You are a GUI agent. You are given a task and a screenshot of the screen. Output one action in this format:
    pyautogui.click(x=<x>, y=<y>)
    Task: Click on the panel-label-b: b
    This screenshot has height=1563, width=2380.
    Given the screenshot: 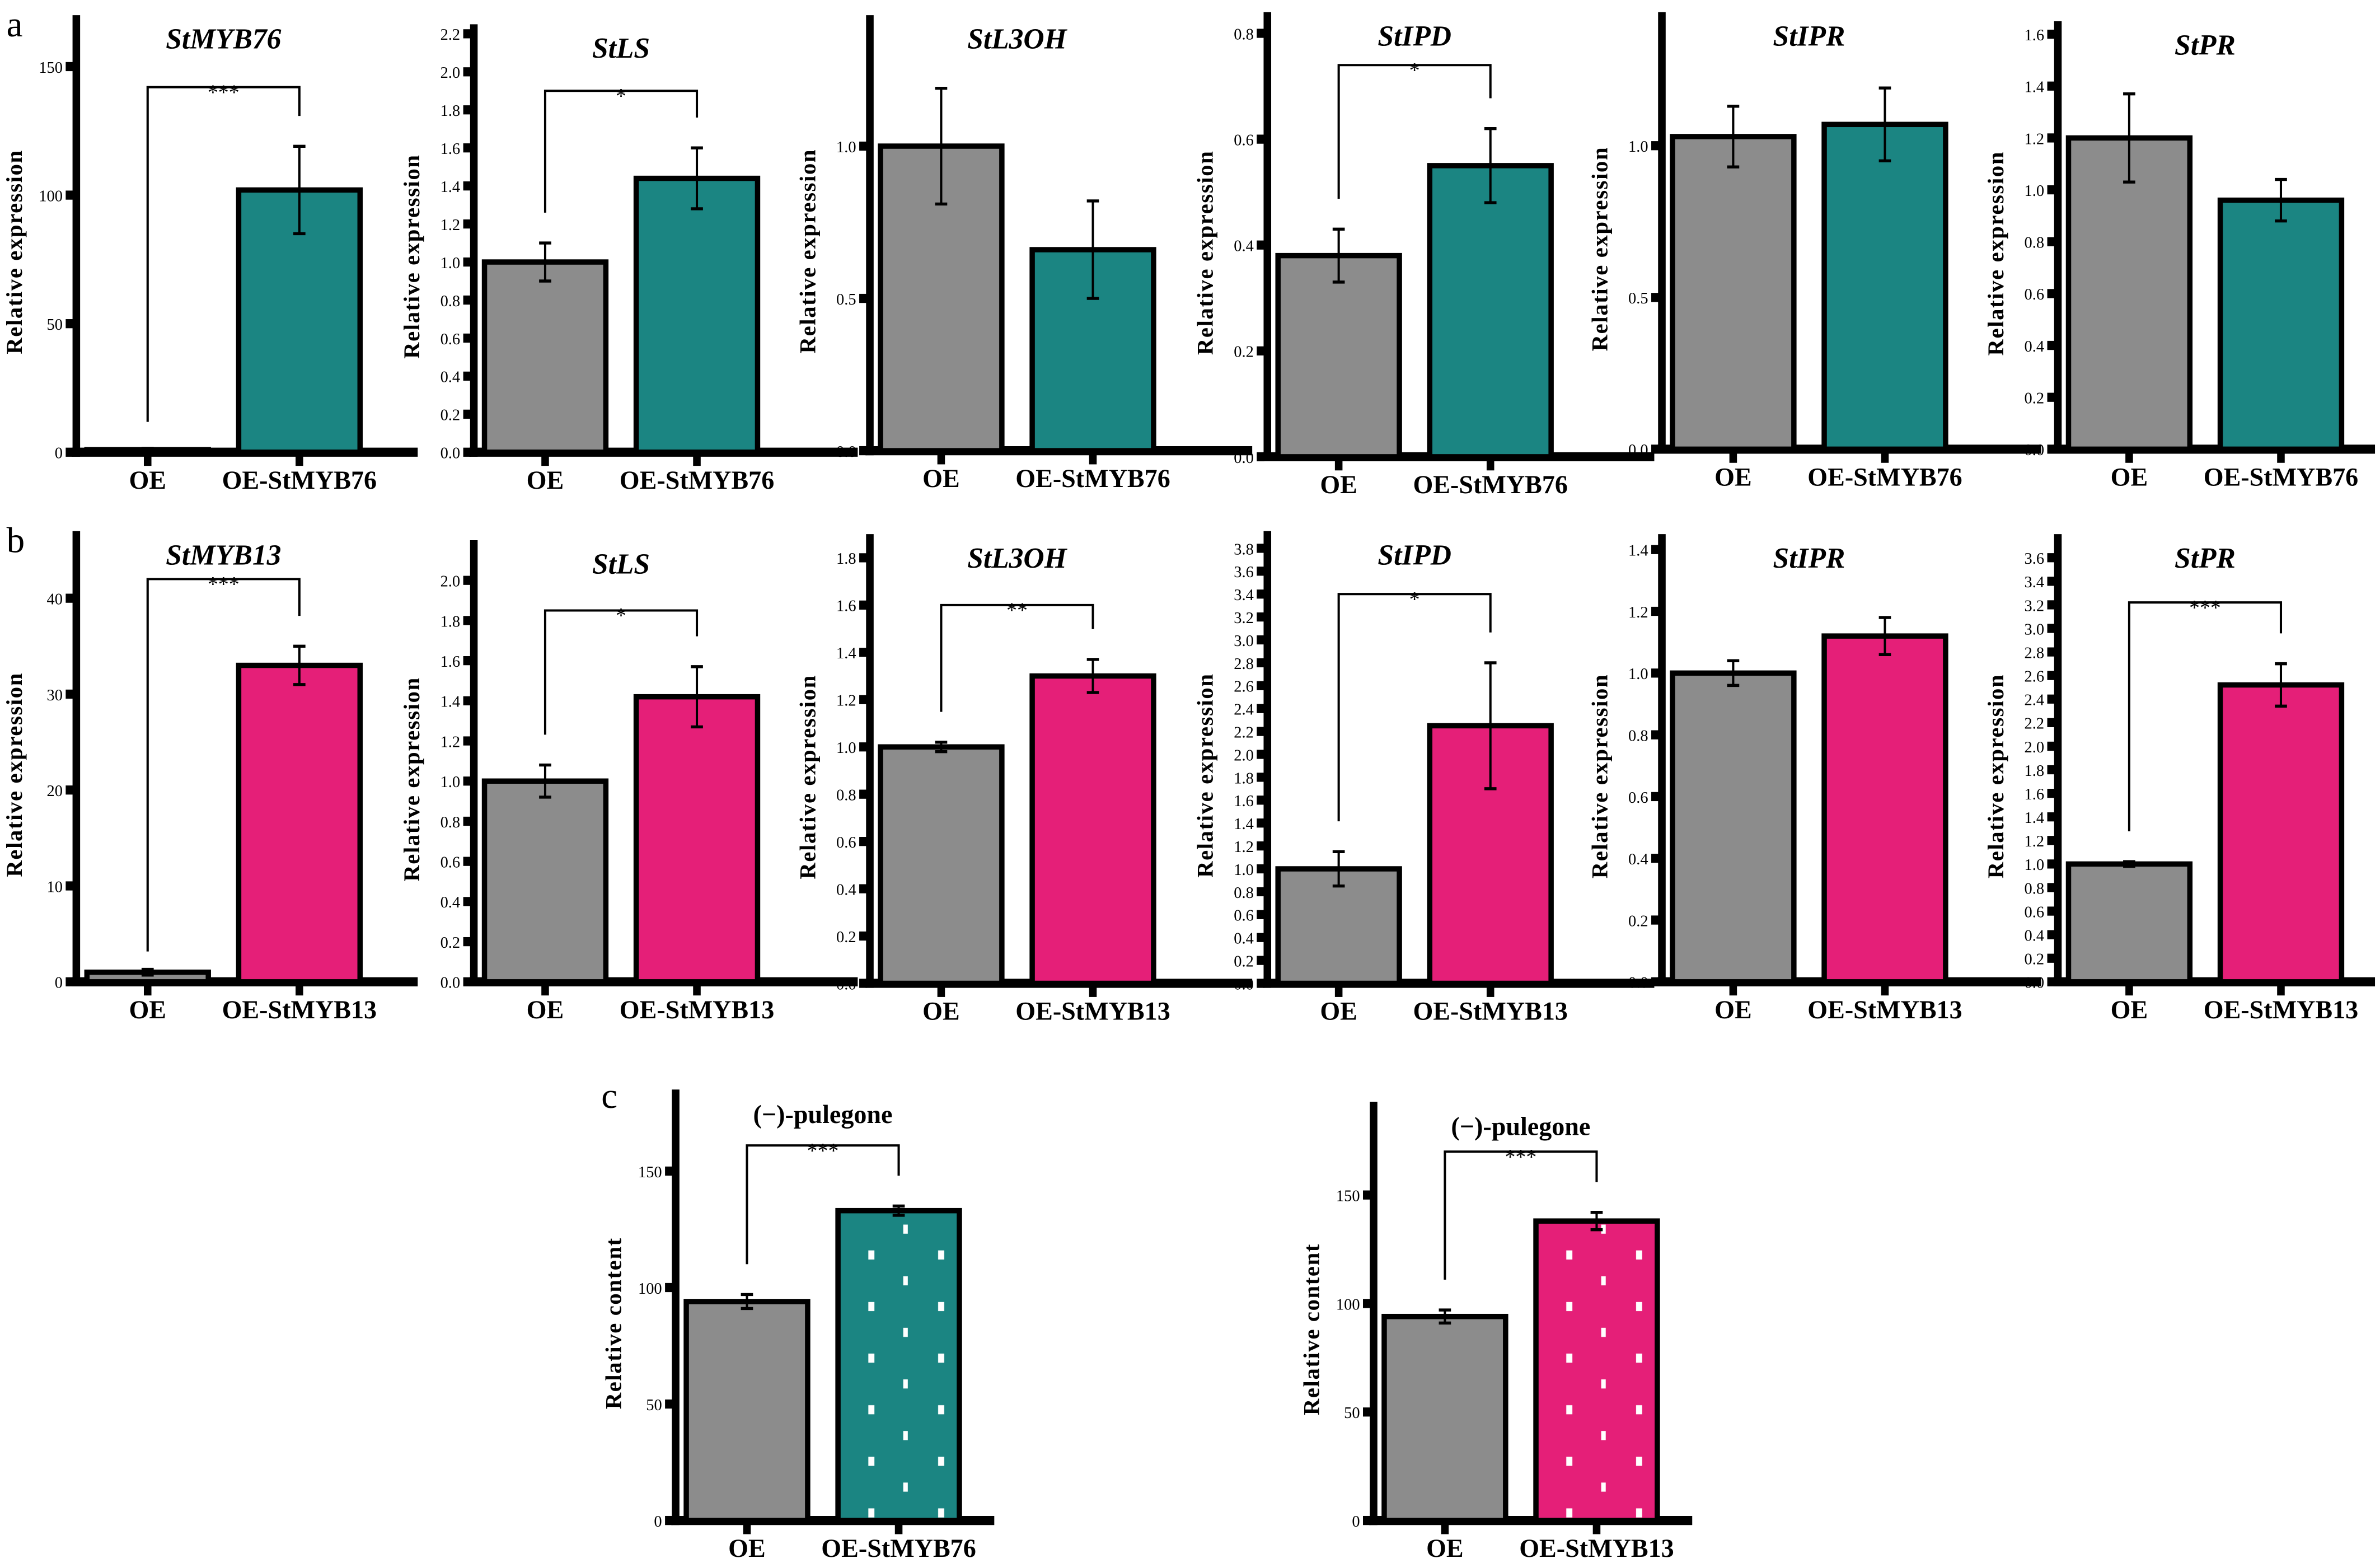 What is the action you would take?
    pyautogui.click(x=16, y=541)
    